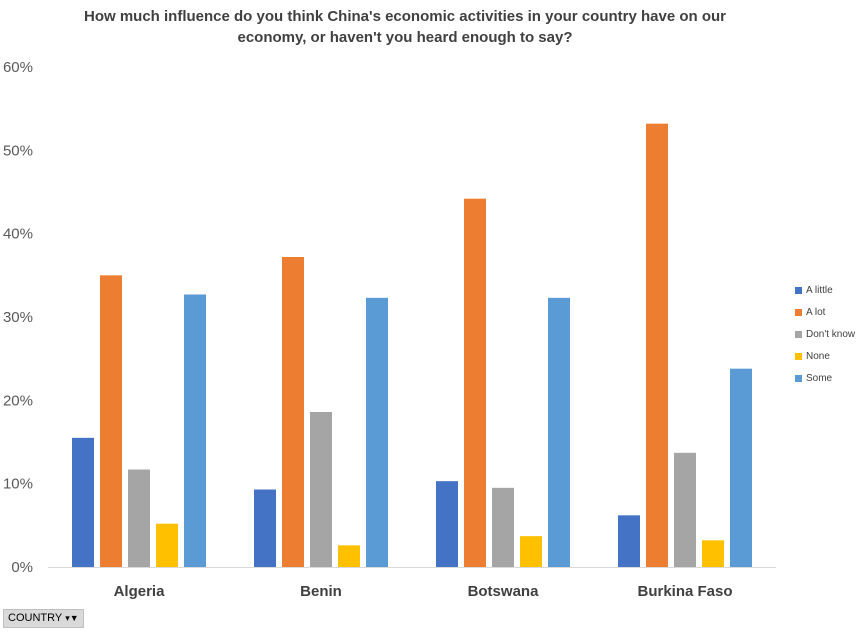  I want to click on x-axis: Algeria Benin Botswana Burkina Faso, so click(423, 591).